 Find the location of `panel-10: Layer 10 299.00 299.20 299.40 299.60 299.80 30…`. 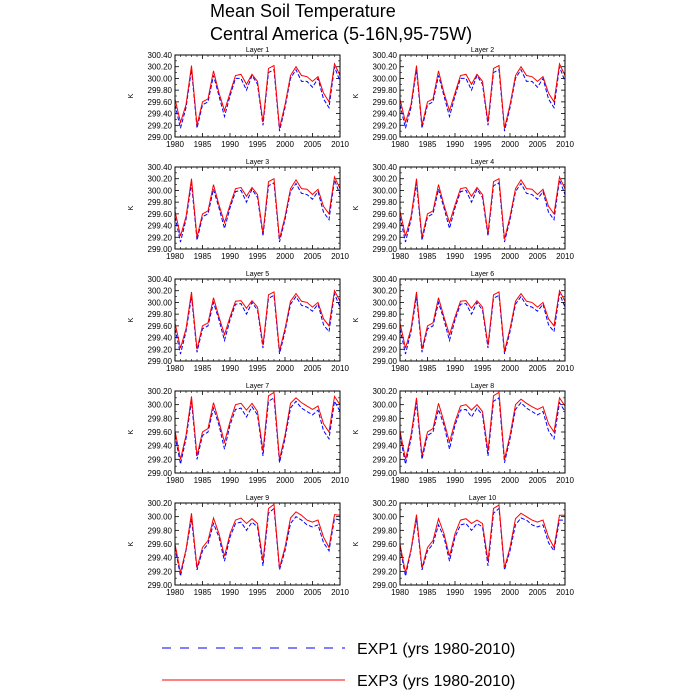

panel-10: Layer 10 299.00 299.20 299.40 299.60 299.80 30… is located at coordinates (463, 546).